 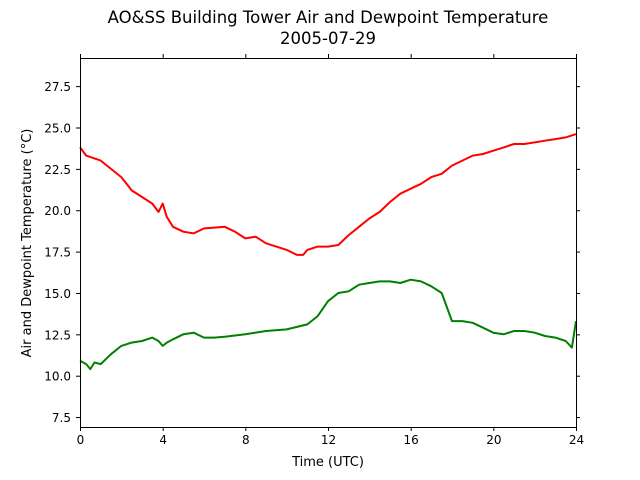 What do you see at coordinates (81, 440) in the screenshot?
I see `x-tick-label-0: 0` at bounding box center [81, 440].